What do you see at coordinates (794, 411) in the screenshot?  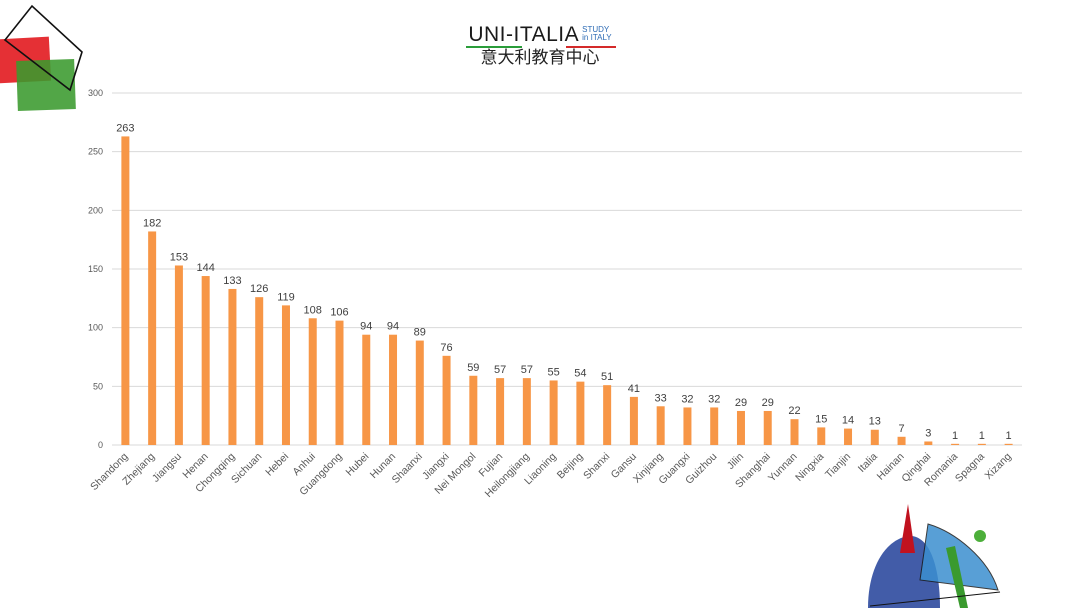 I see `data-label: 22` at bounding box center [794, 411].